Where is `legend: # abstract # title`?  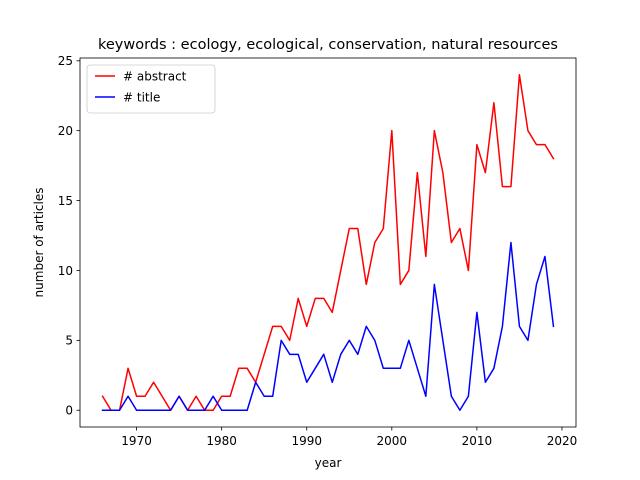
legend: # abstract # title is located at coordinates (151, 89).